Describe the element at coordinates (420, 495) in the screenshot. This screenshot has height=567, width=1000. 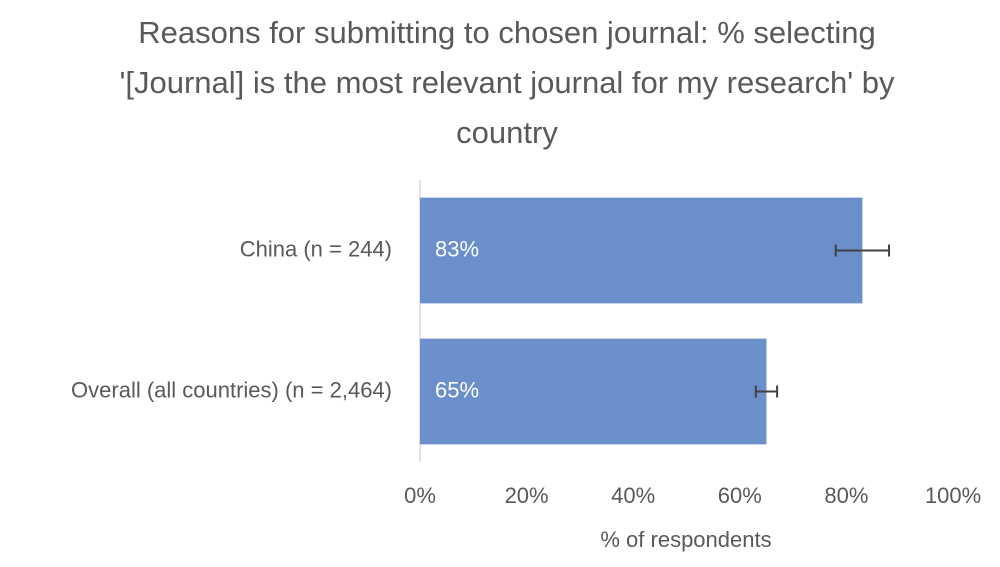
I see `x-tick-label: 0%` at that location.